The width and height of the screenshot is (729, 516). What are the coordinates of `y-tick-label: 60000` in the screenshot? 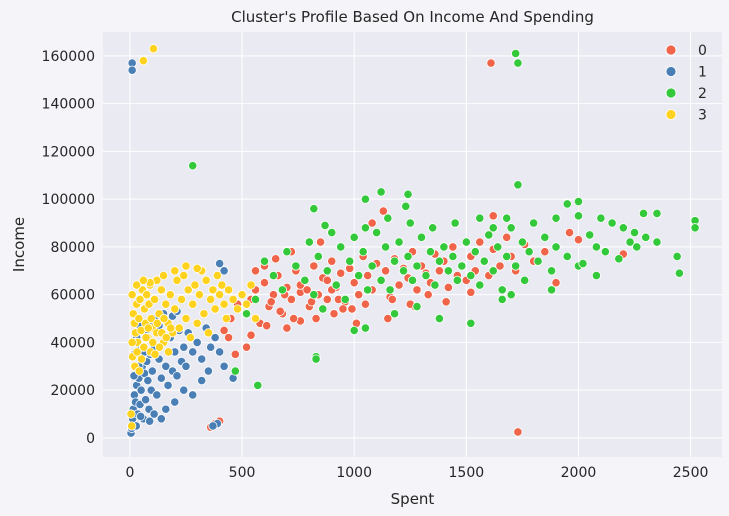 It's located at (72, 296).